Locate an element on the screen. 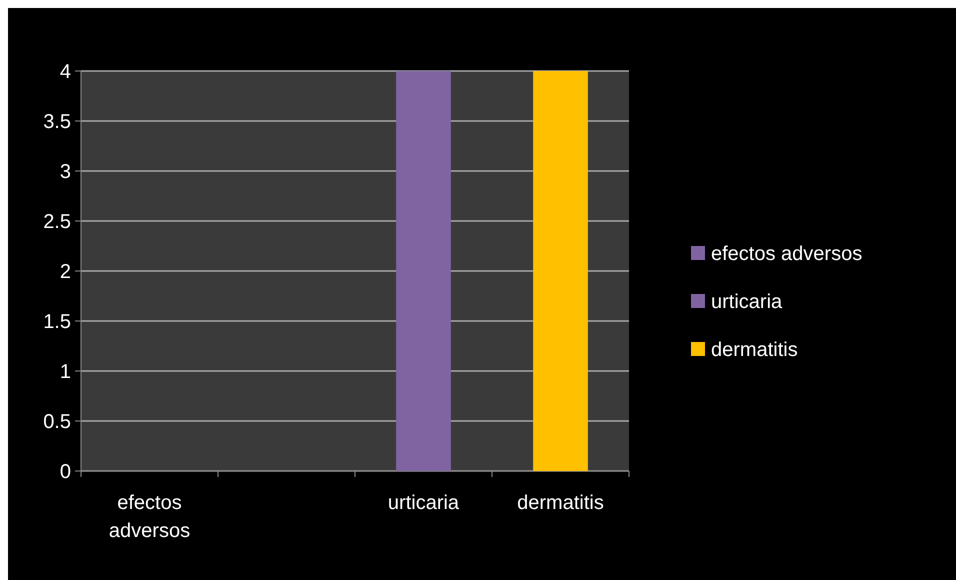 The height and width of the screenshot is (580, 956). x-tick-label: efectos adversos is located at coordinates (149, 517).